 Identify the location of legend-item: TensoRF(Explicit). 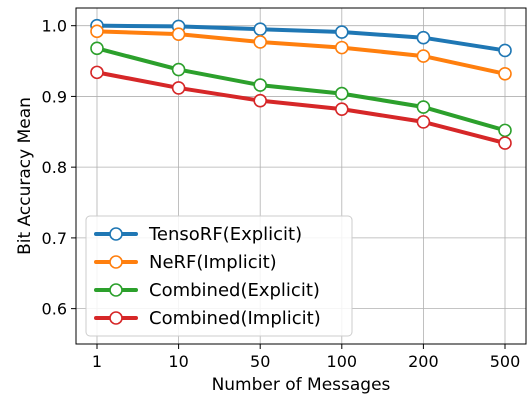
(198, 234).